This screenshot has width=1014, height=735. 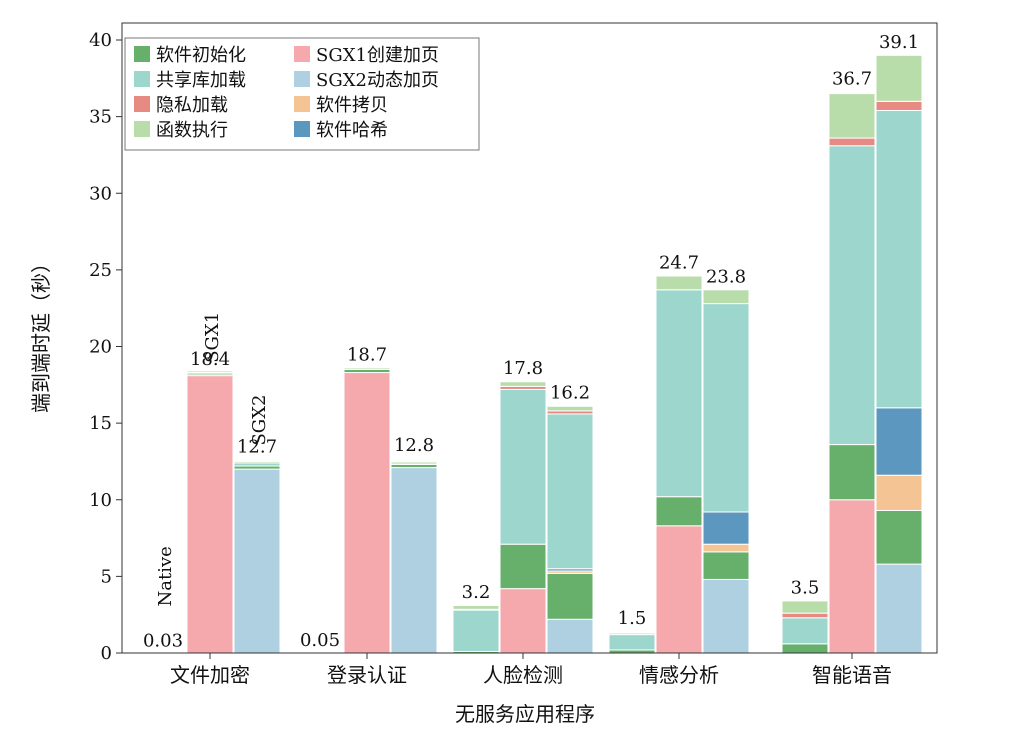 What do you see at coordinates (377, 80) in the screenshot?
I see `legend-label: SGX2动态加页` at bounding box center [377, 80].